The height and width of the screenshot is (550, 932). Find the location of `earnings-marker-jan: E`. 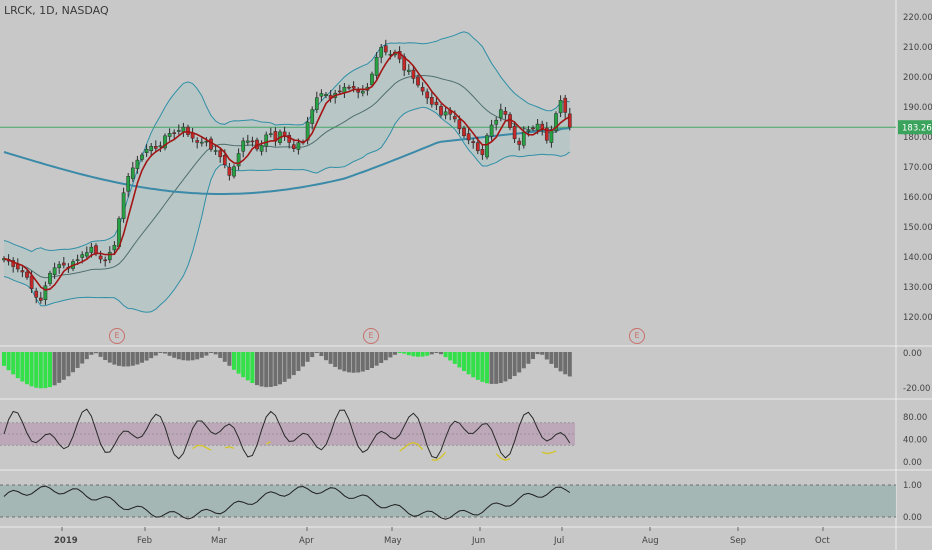

earnings-marker-jan: E is located at coordinates (117, 336).